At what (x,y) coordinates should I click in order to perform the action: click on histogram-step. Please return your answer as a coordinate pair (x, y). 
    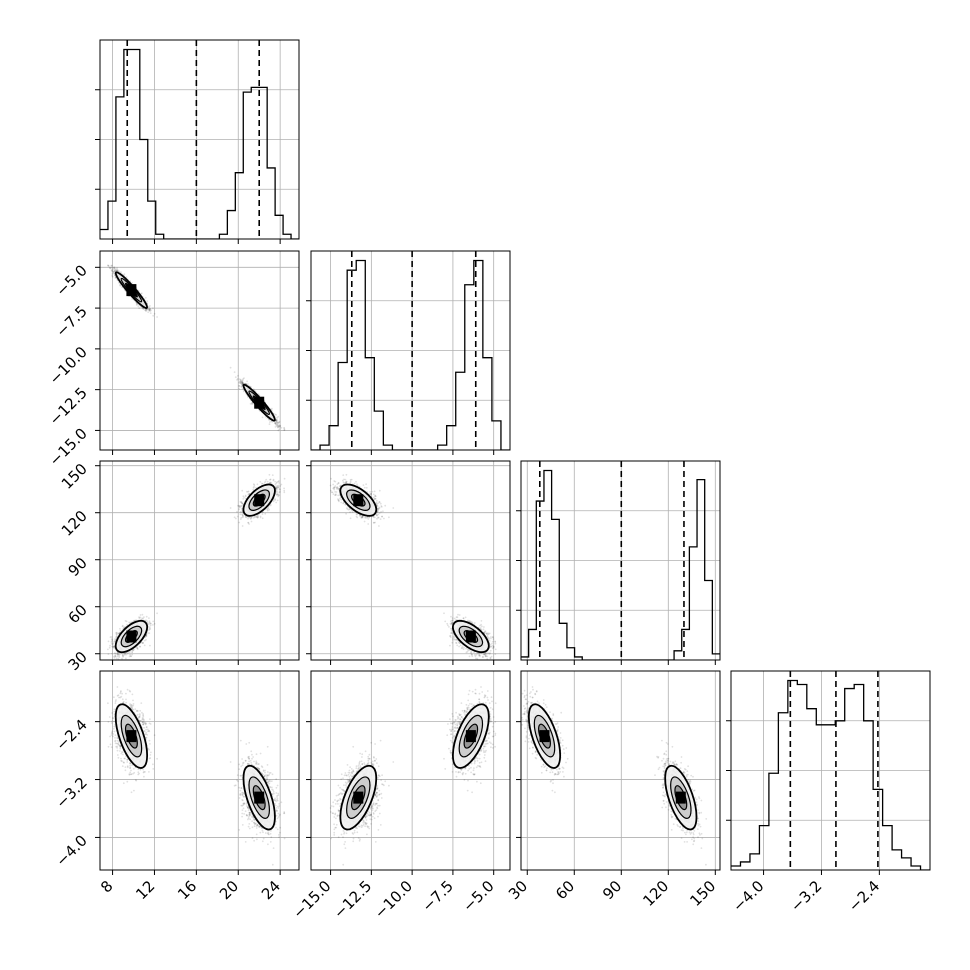
    Looking at the image, I should click on (199, 143).